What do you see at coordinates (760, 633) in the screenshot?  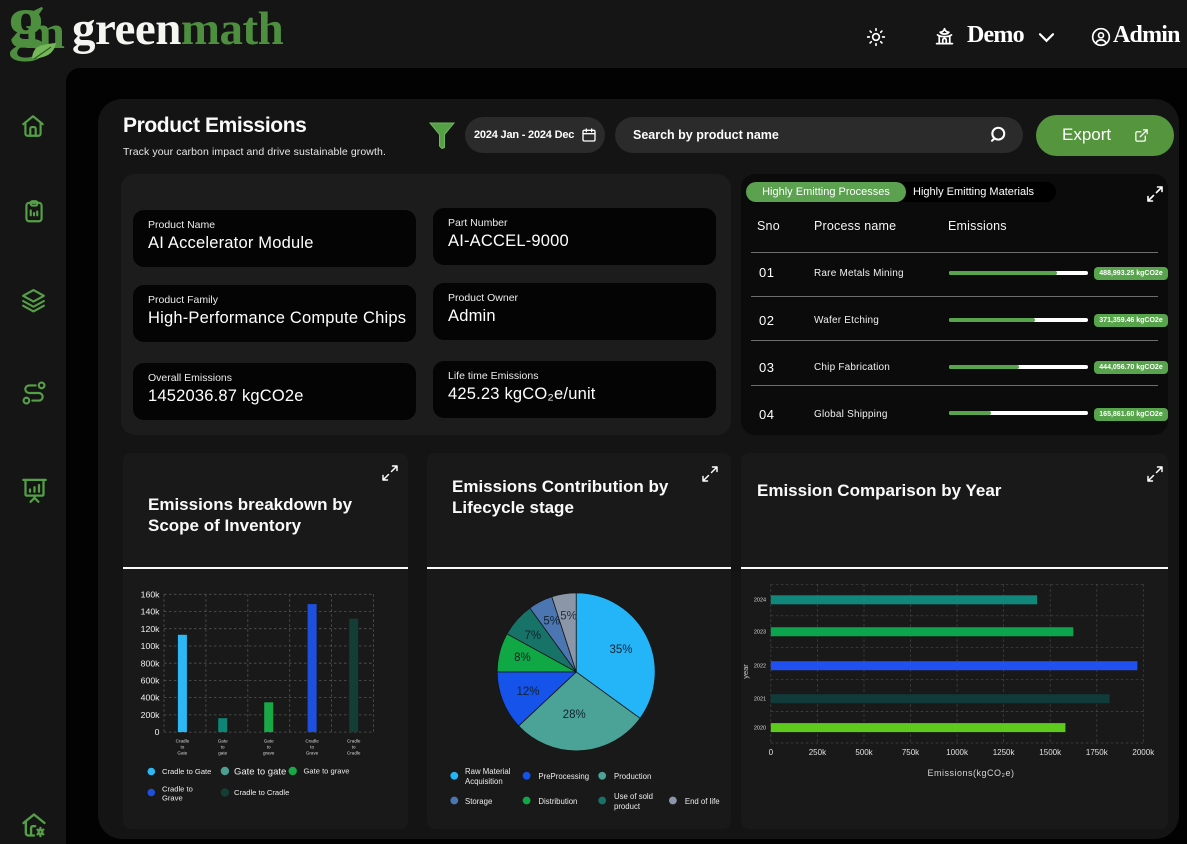 I see `svg-text: 2023` at bounding box center [760, 633].